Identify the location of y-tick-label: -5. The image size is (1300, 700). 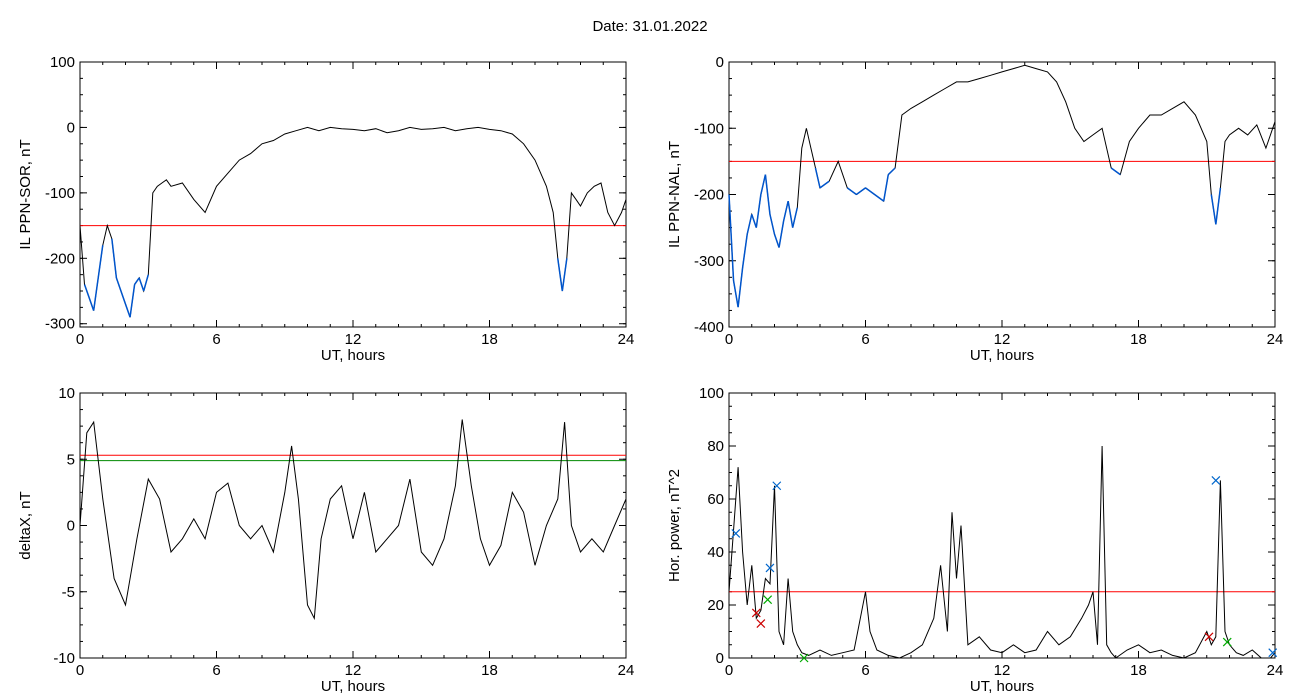
(68, 592).